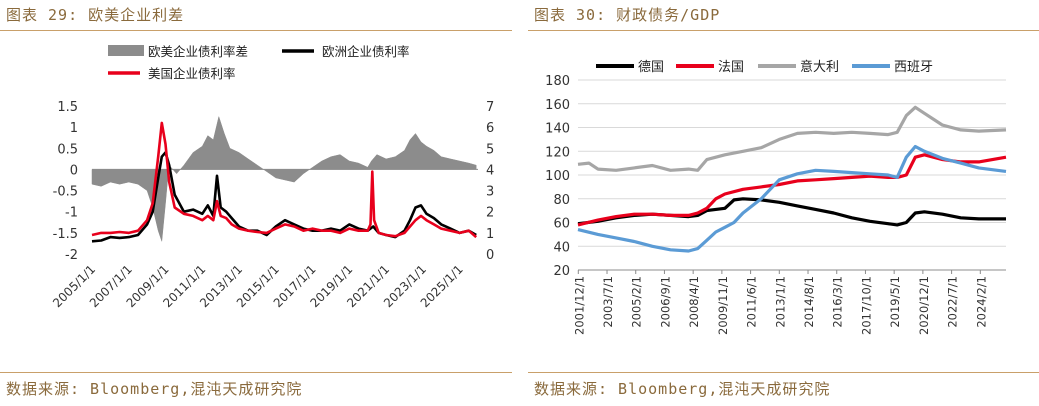 The height and width of the screenshot is (406, 1039). I want to click on y2-tick-label: 6, so click(490, 128).